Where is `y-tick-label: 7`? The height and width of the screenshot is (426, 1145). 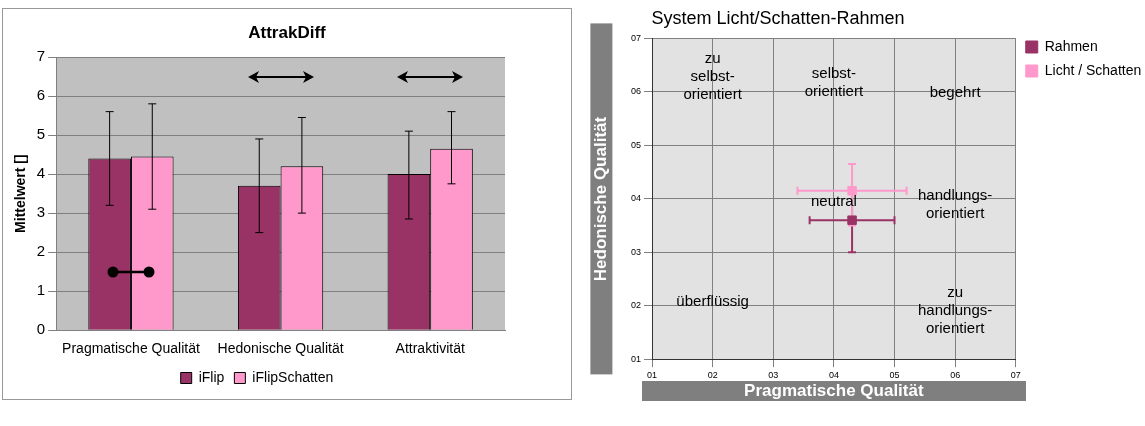
y-tick-label: 7 is located at coordinates (41, 56).